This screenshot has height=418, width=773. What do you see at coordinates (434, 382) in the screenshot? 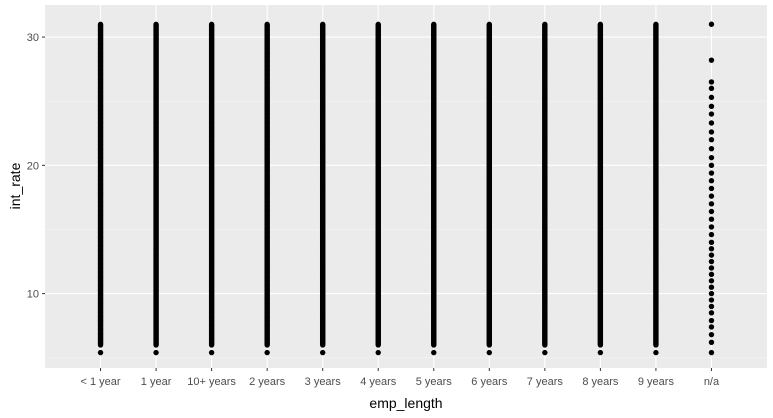
I see `x-tick-label: 5 years` at bounding box center [434, 382].